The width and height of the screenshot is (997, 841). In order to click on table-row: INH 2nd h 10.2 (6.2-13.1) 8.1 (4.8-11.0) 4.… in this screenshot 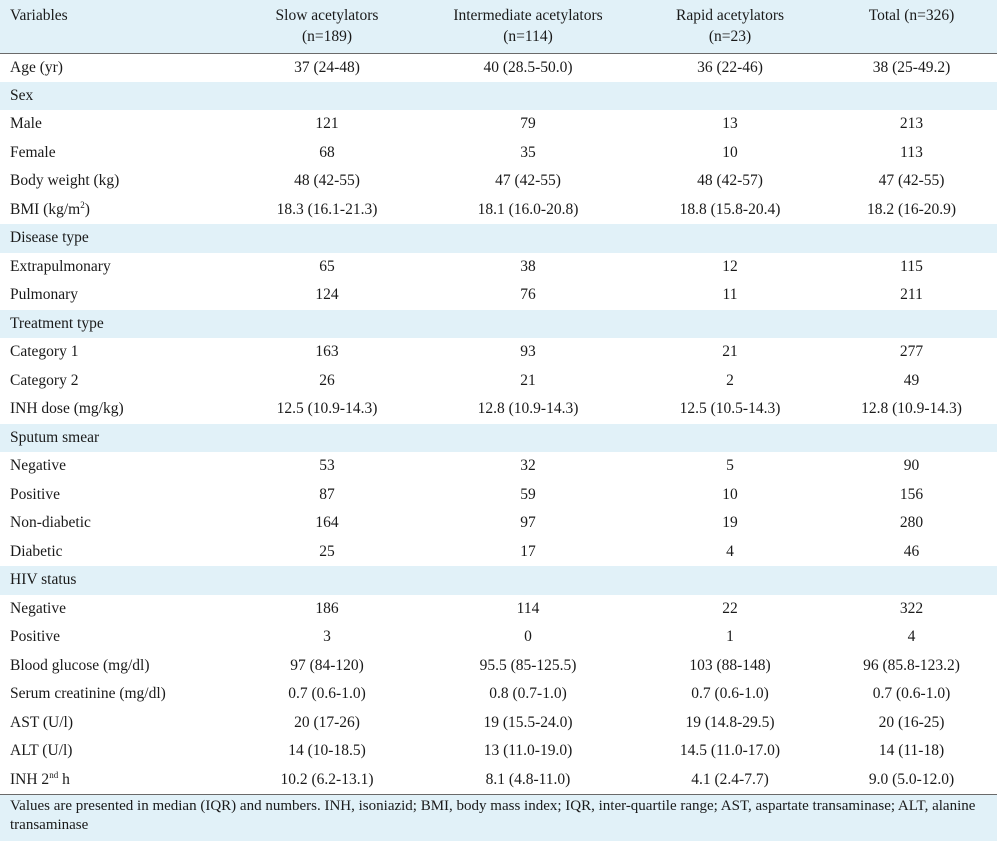, I will do `click(498, 780)`.